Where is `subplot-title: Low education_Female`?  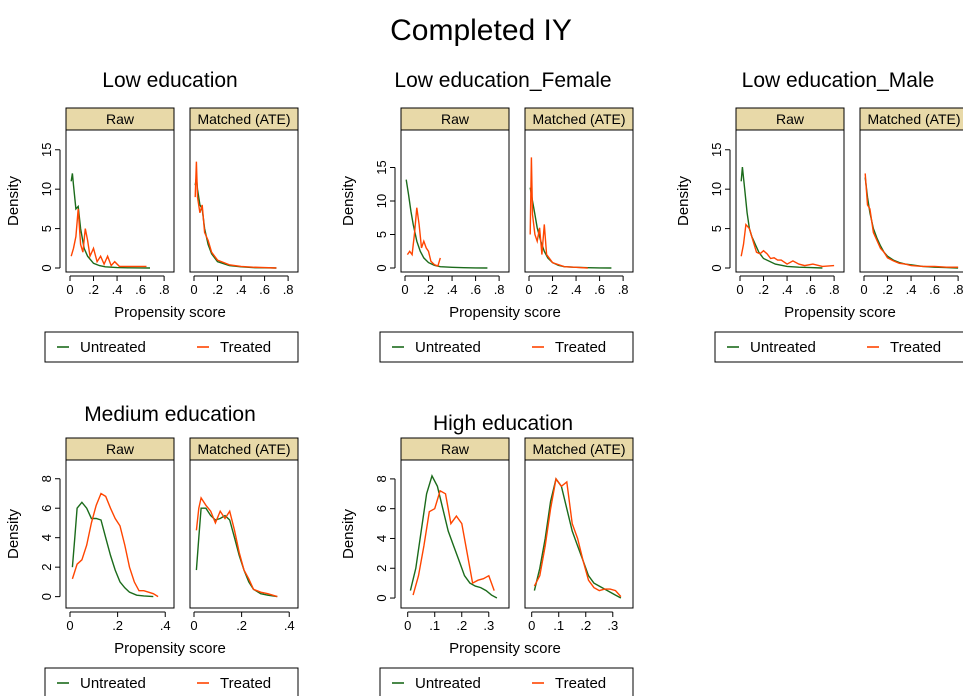
subplot-title: Low education_Female is located at coordinates (502, 80).